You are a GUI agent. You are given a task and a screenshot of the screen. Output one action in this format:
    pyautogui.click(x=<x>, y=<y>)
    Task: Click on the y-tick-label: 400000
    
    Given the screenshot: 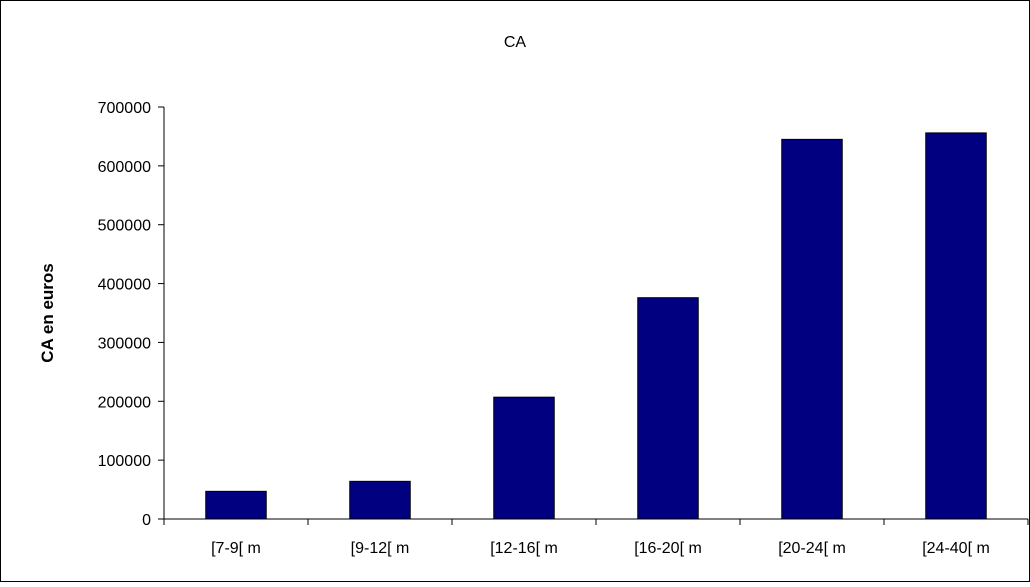 What is the action you would take?
    pyautogui.click(x=124, y=285)
    